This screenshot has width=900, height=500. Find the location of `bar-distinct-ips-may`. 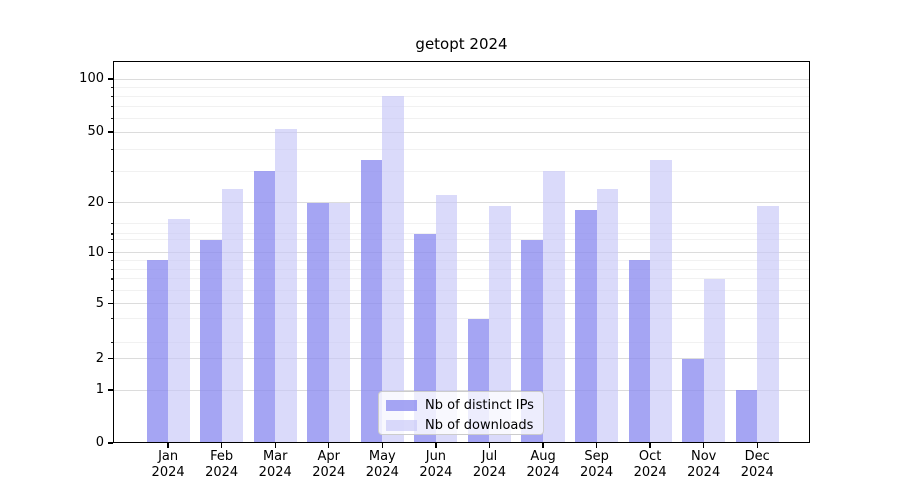

bar-distinct-ips-may is located at coordinates (371, 301).